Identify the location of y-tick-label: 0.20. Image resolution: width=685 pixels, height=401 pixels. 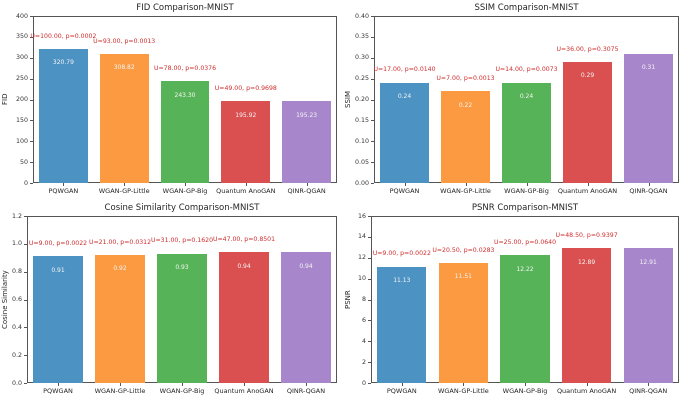
(361, 99).